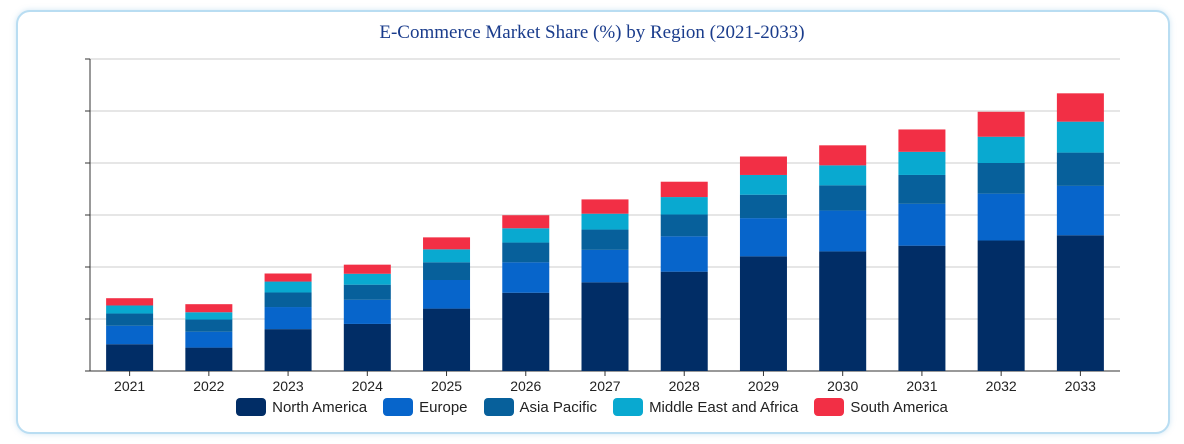  Describe the element at coordinates (921, 386) in the screenshot. I see `x-tick-label: 2031` at that location.